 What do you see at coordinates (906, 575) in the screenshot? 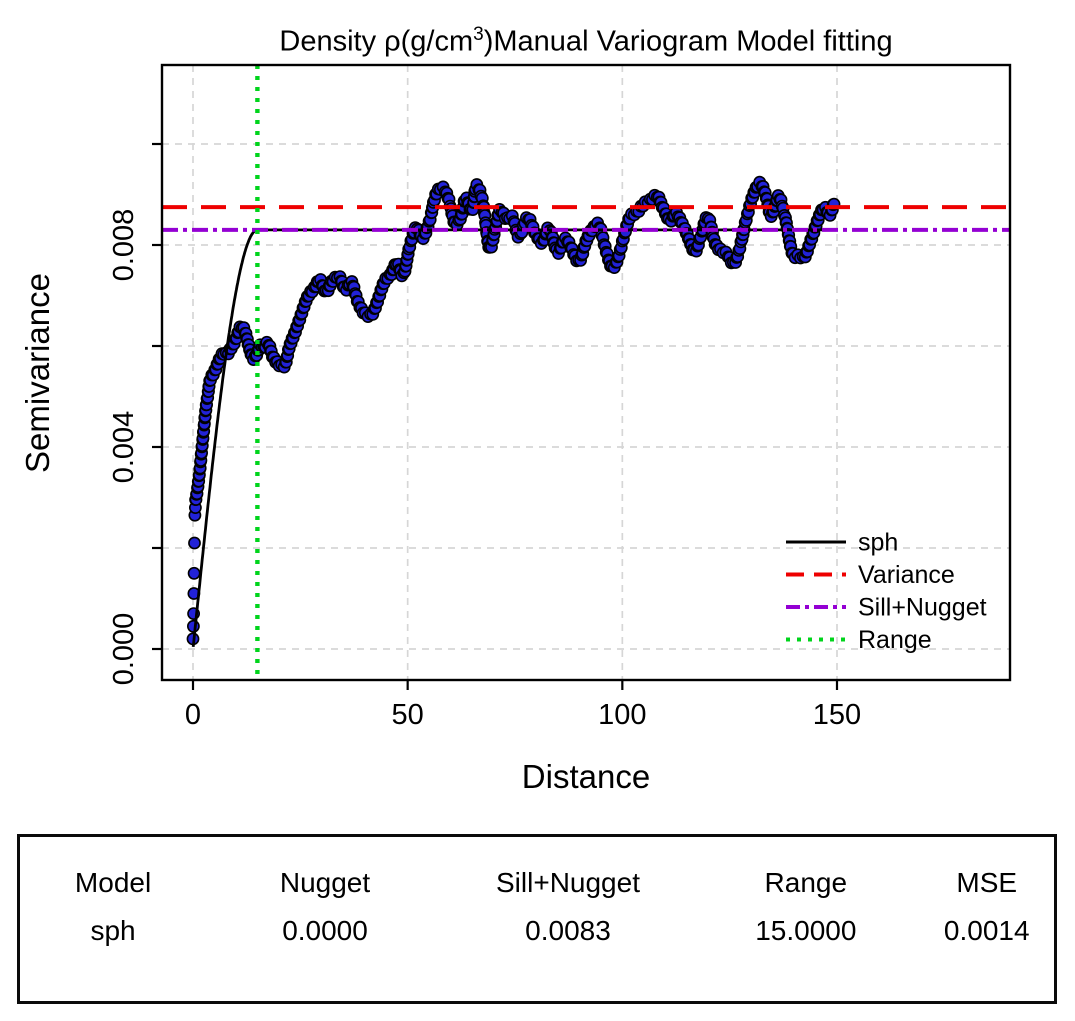
I see `legend-label: Variance` at bounding box center [906, 575].